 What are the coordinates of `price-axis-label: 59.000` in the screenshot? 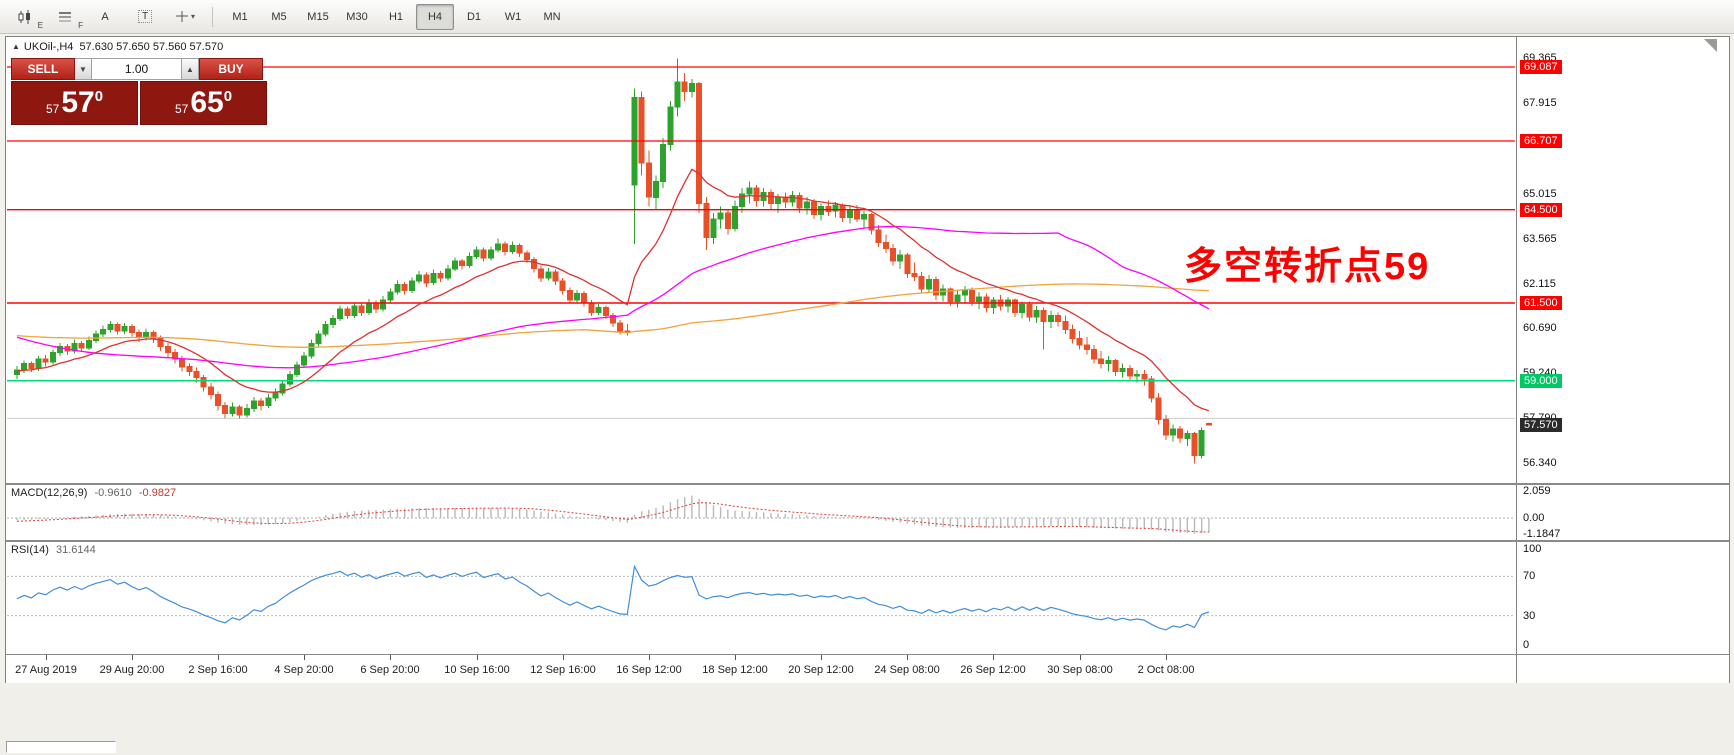 It's located at (1541, 381).